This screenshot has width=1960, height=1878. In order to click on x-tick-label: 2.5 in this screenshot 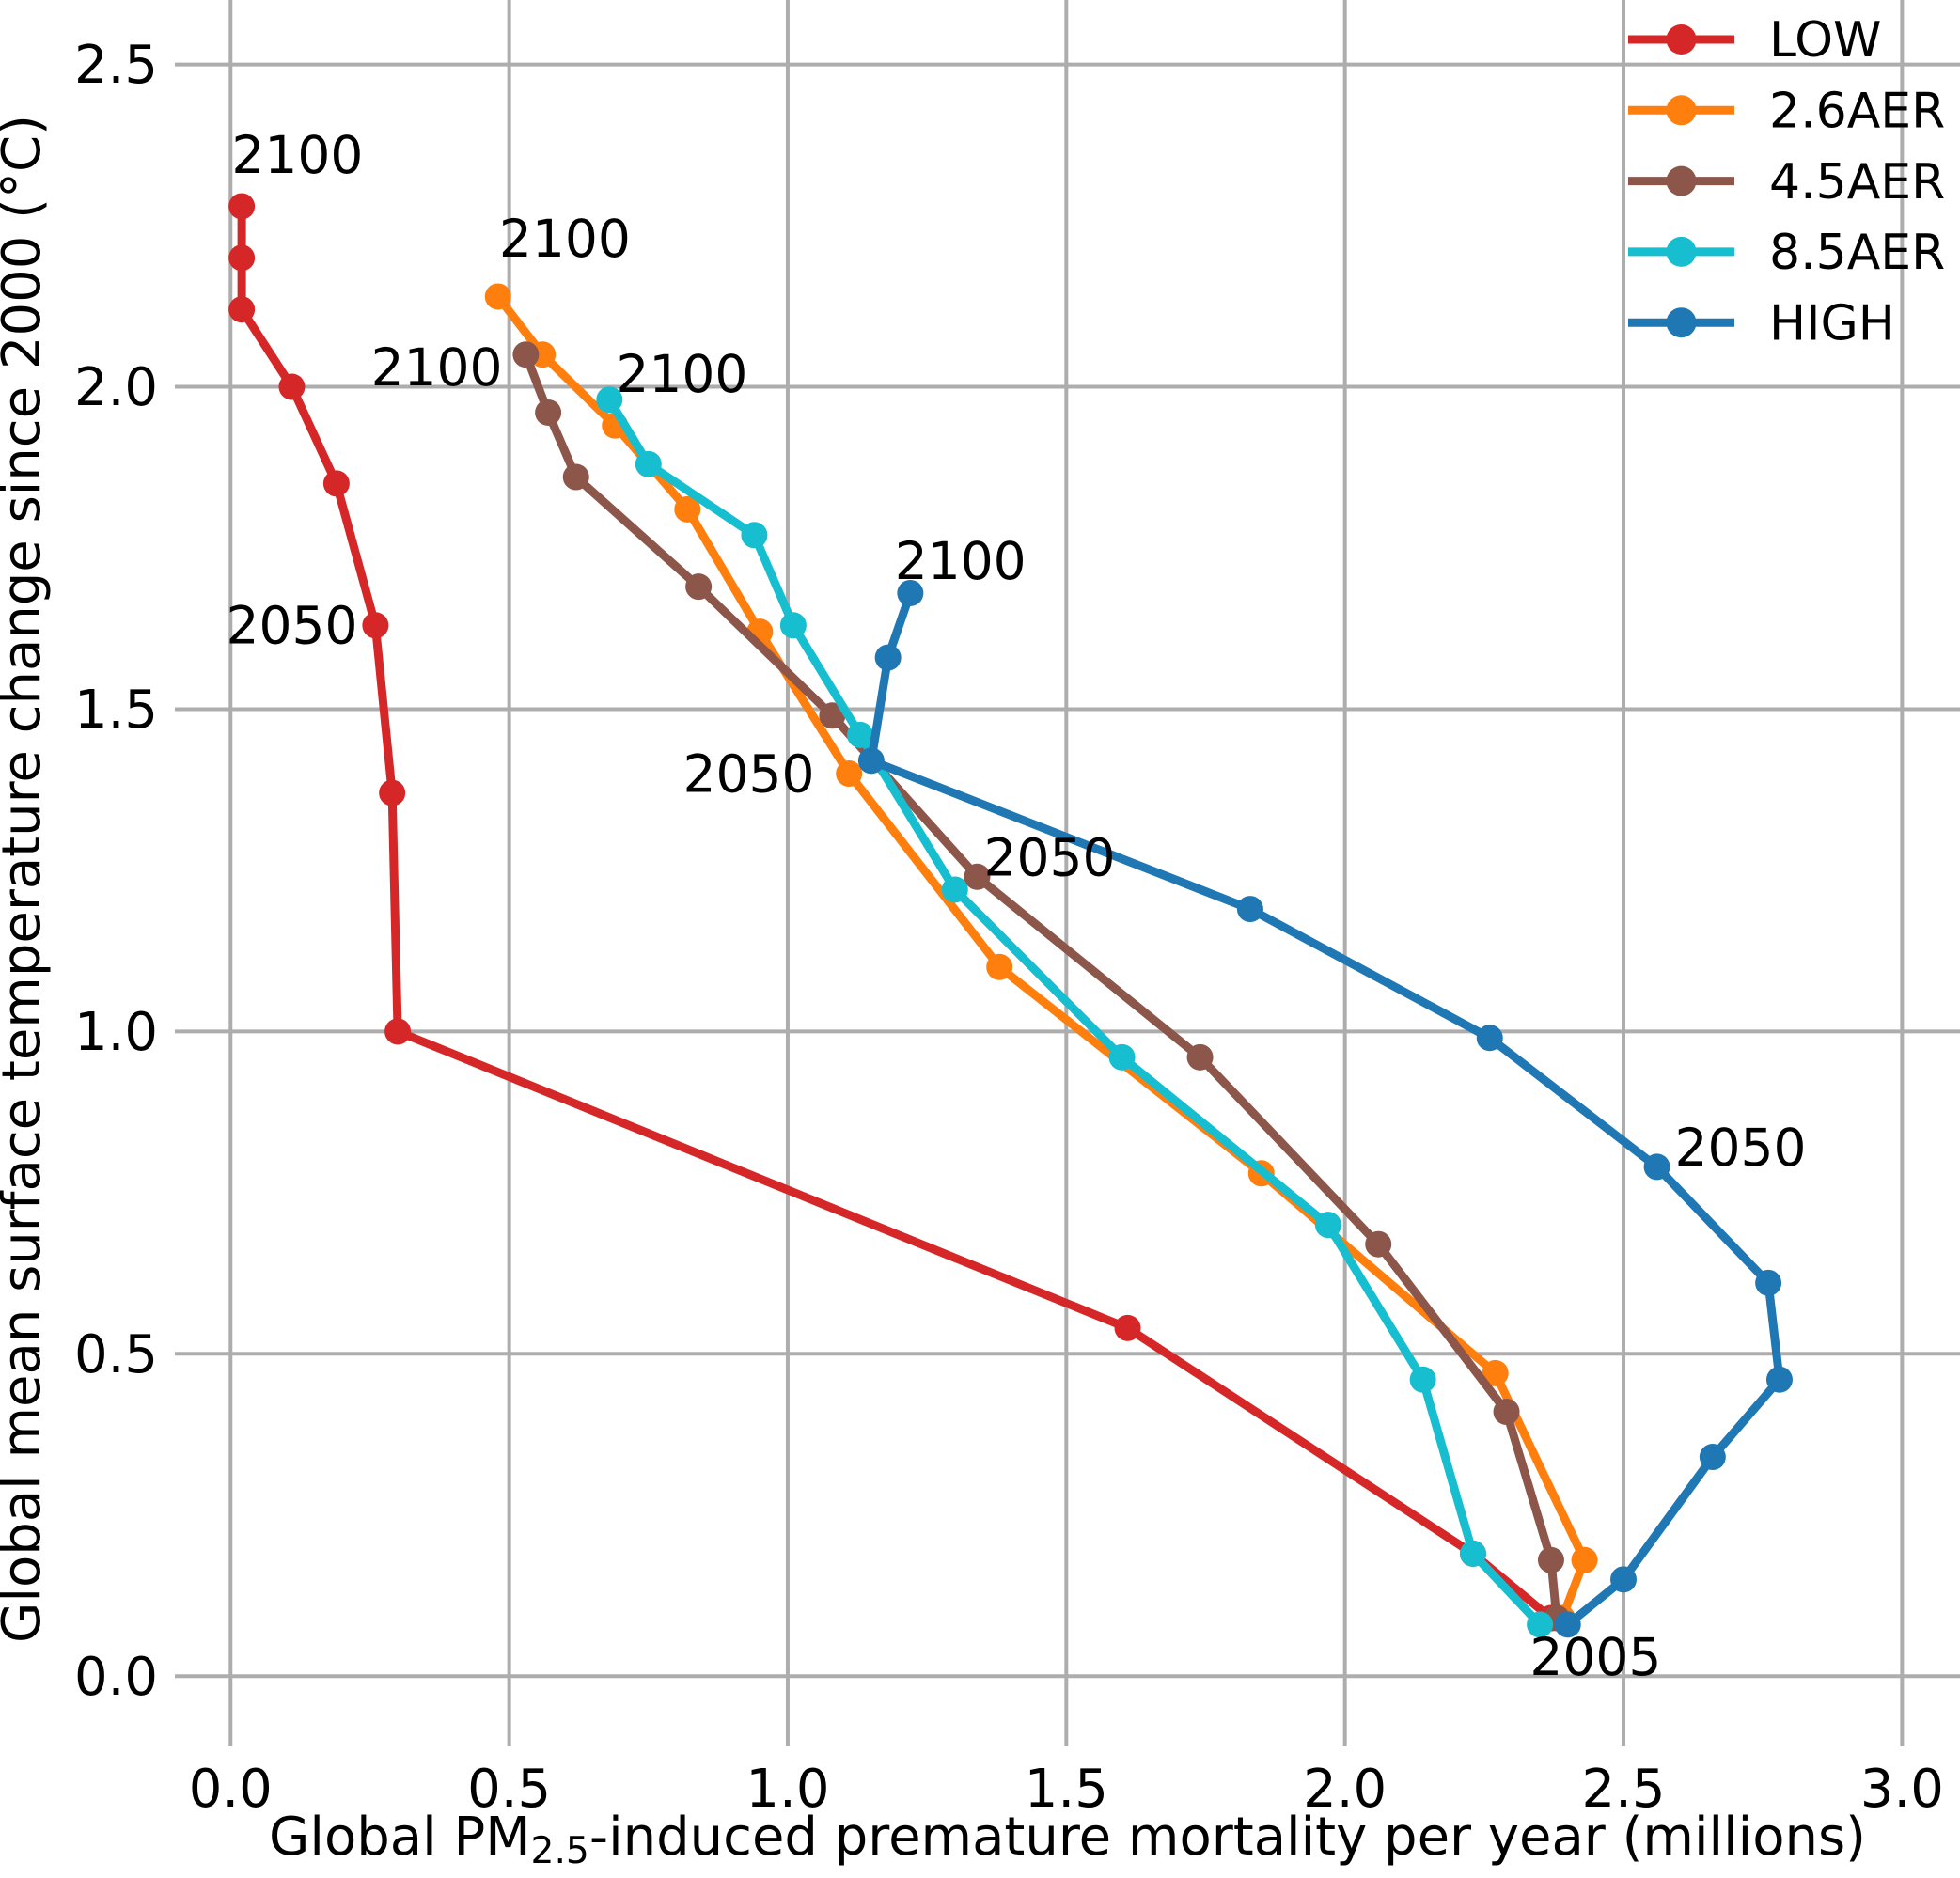, I will do `click(1623, 1789)`.